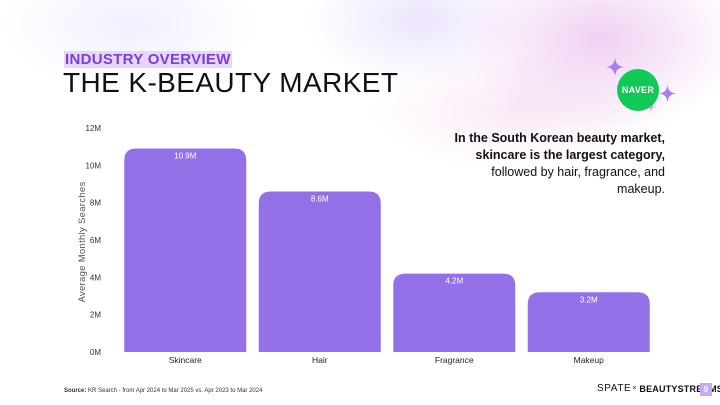  What do you see at coordinates (578, 180) in the screenshot?
I see `description-regular: followed by hair, fragrance, and makeup.` at bounding box center [578, 180].